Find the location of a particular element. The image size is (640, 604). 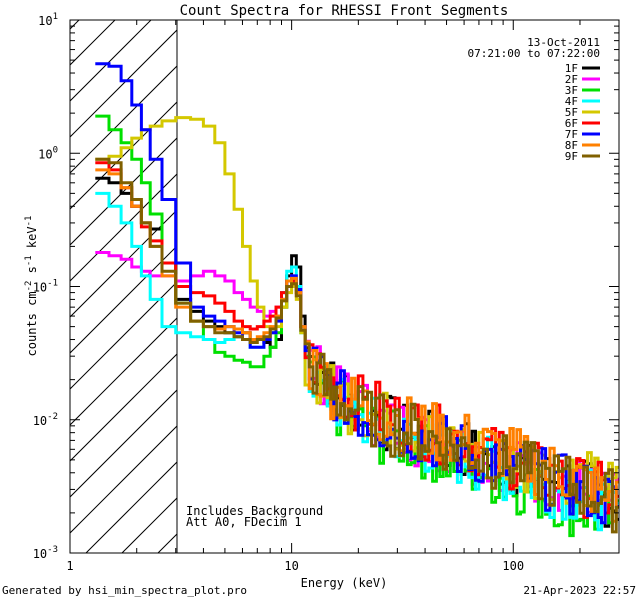

x-tick-label: 100 is located at coordinates (513, 566).